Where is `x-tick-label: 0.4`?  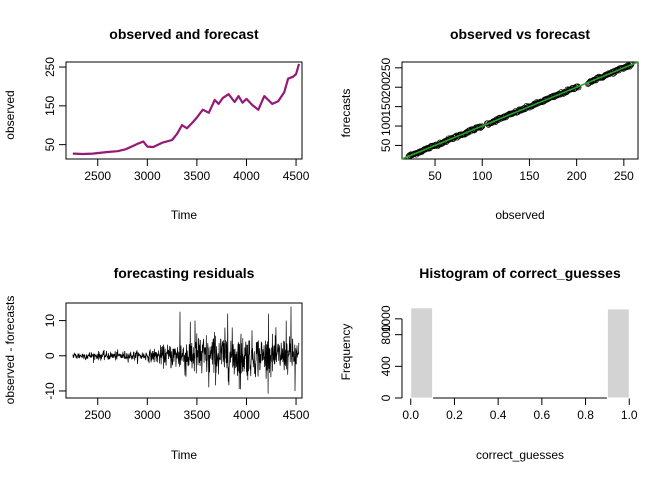
x-tick-label: 0.4 is located at coordinates (498, 415).